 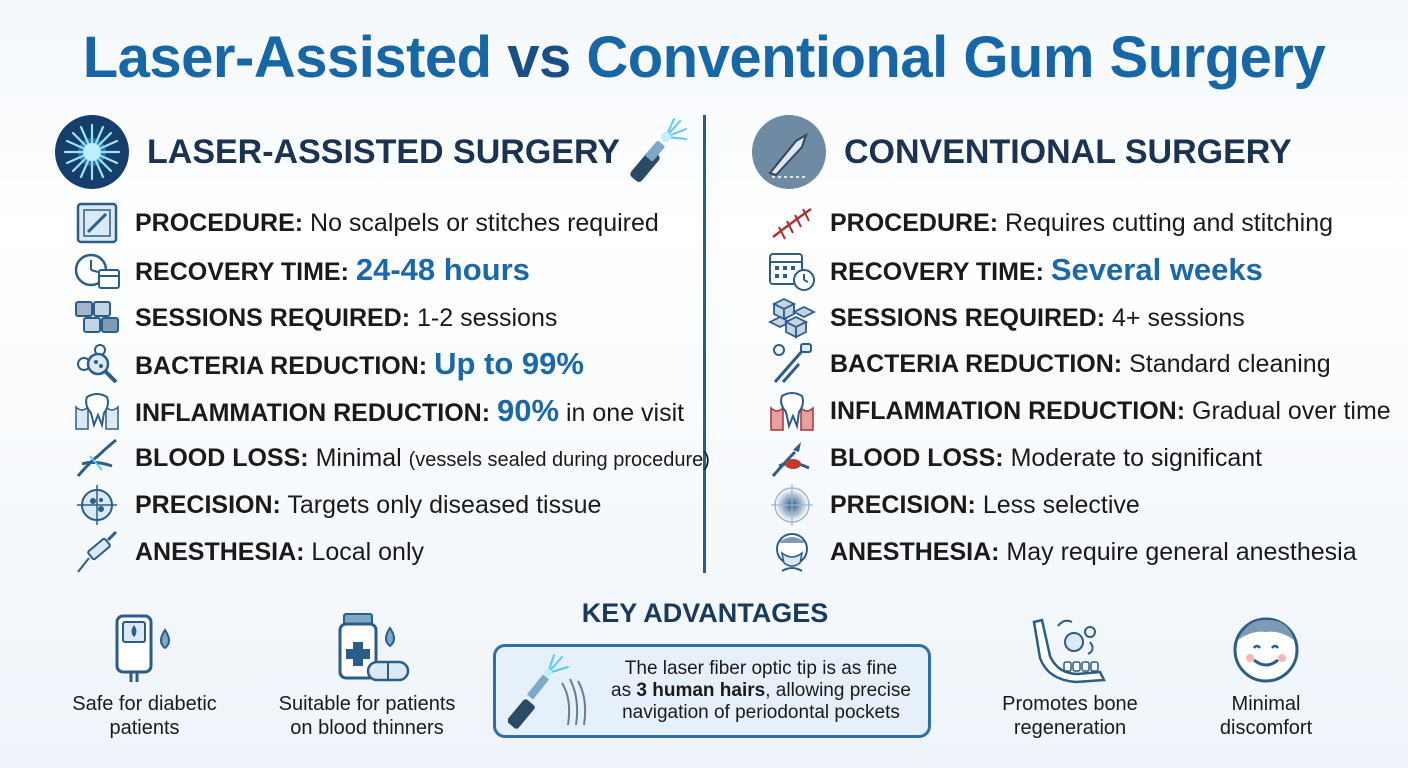 What do you see at coordinates (705, 613) in the screenshot?
I see `key-advantages-title: KEY ADVANTAGES` at bounding box center [705, 613].